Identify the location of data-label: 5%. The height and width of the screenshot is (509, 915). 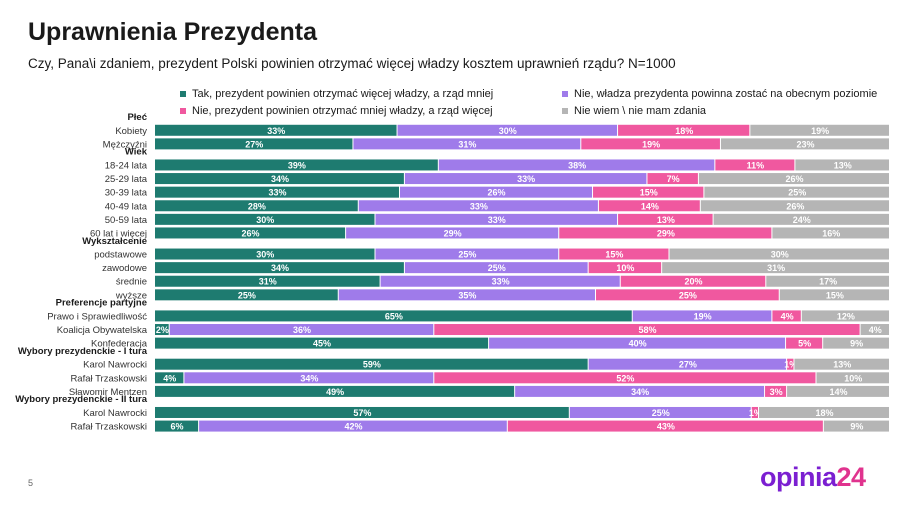
(804, 344).